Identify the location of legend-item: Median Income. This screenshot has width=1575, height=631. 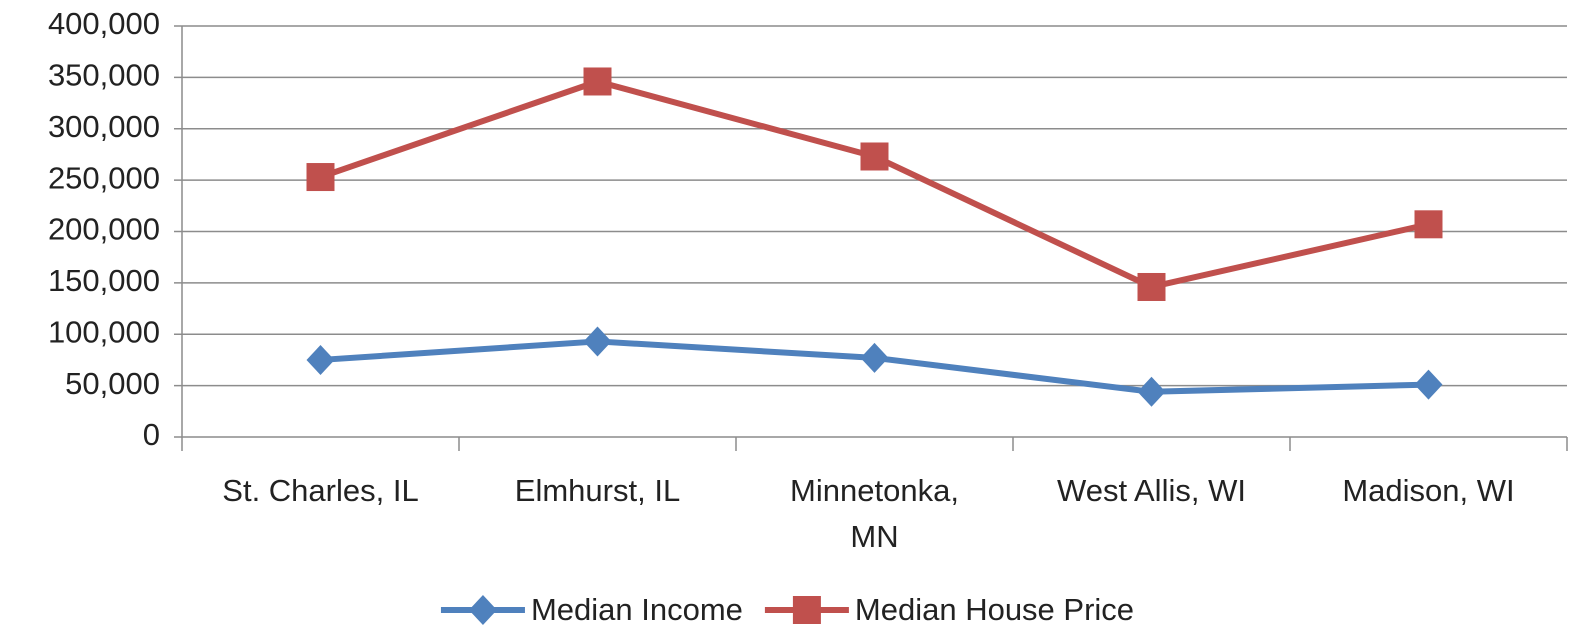
(591, 609).